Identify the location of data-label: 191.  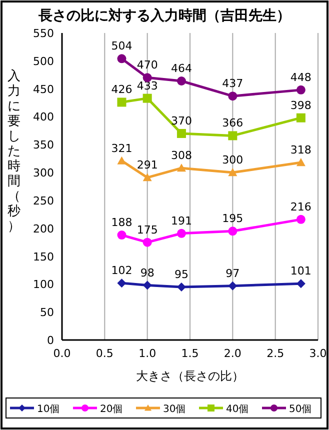
(181, 221).